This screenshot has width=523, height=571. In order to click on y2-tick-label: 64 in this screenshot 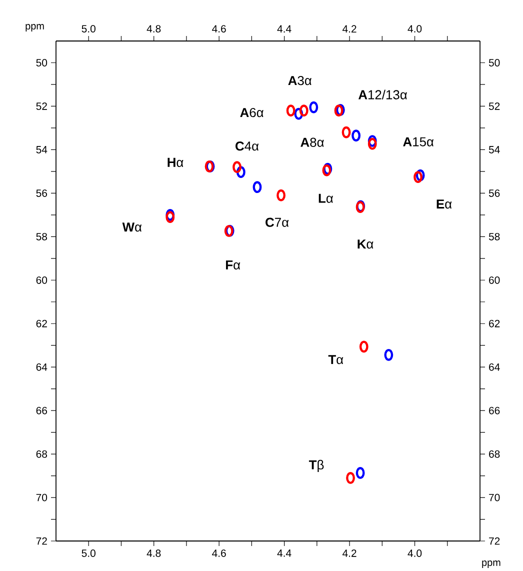, I will do `click(494, 367)`.